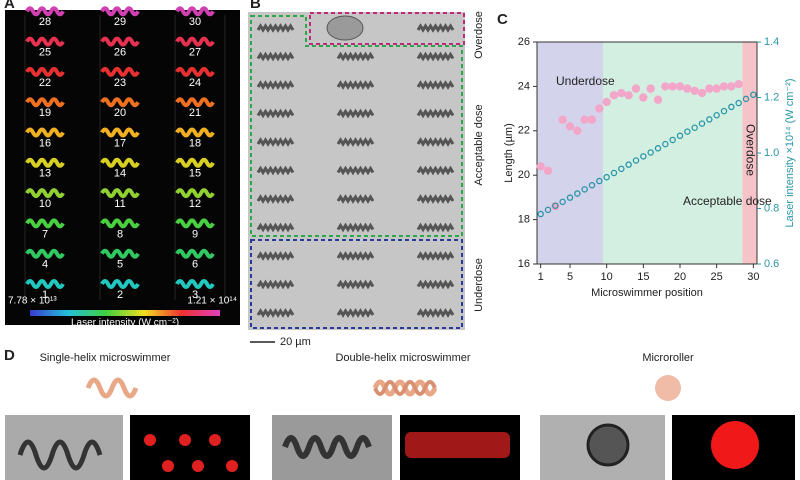 This screenshot has height=480, width=800. I want to click on helix-number: 16, so click(45, 143).